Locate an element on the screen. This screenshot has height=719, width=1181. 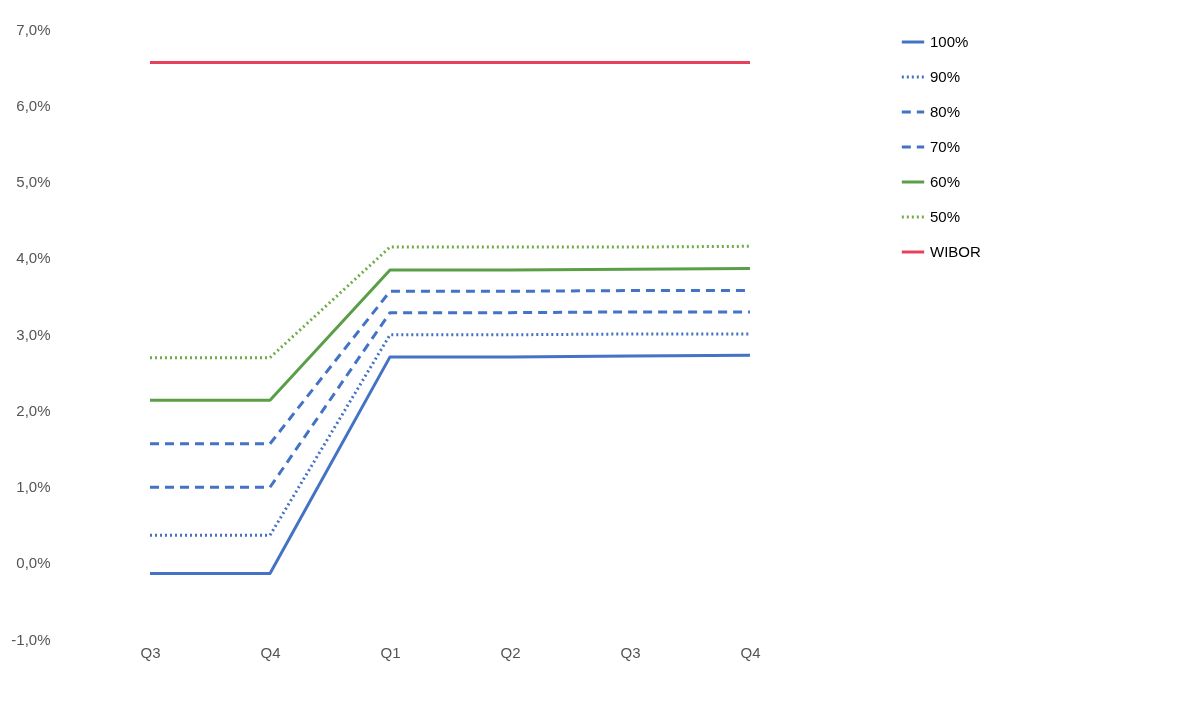
line-series is located at coordinates (450, 334).